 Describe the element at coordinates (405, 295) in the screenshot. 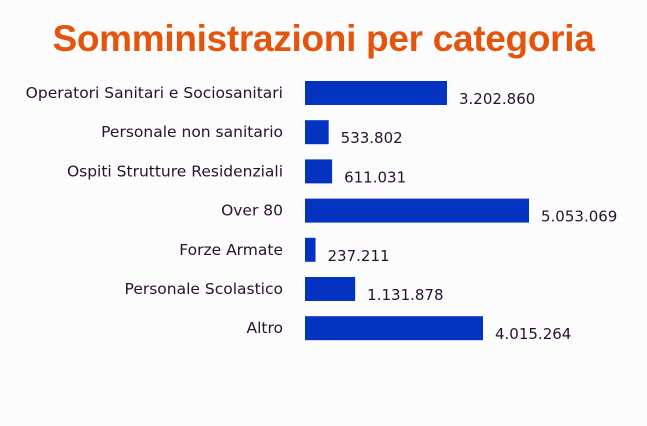

I see `value-label: 1.131.878` at that location.